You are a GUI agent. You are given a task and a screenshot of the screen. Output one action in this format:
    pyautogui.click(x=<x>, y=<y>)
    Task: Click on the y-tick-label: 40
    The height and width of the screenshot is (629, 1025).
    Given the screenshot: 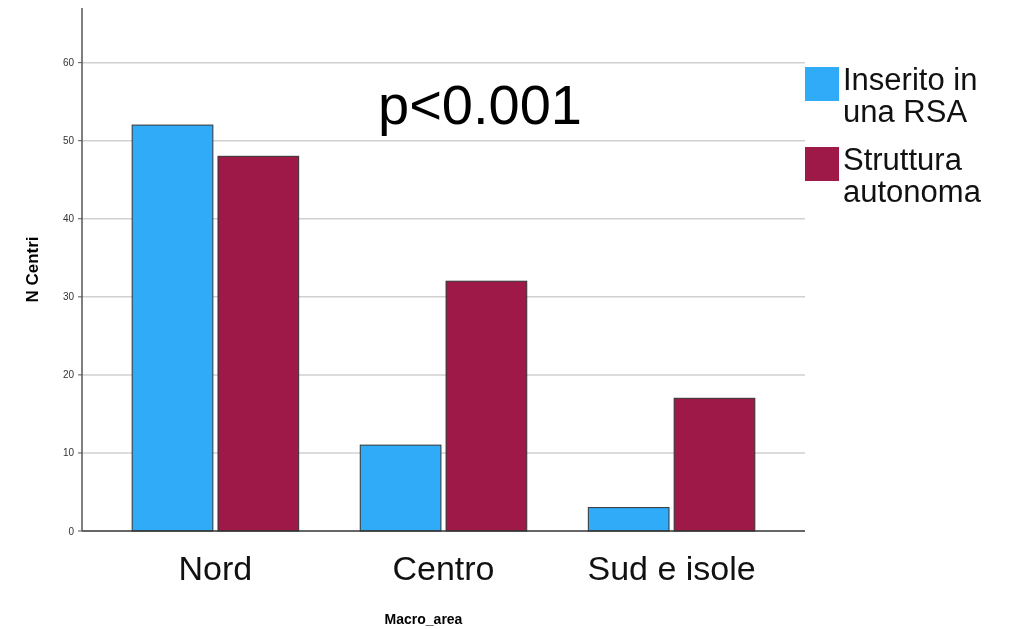 What is the action you would take?
    pyautogui.click(x=68, y=219)
    